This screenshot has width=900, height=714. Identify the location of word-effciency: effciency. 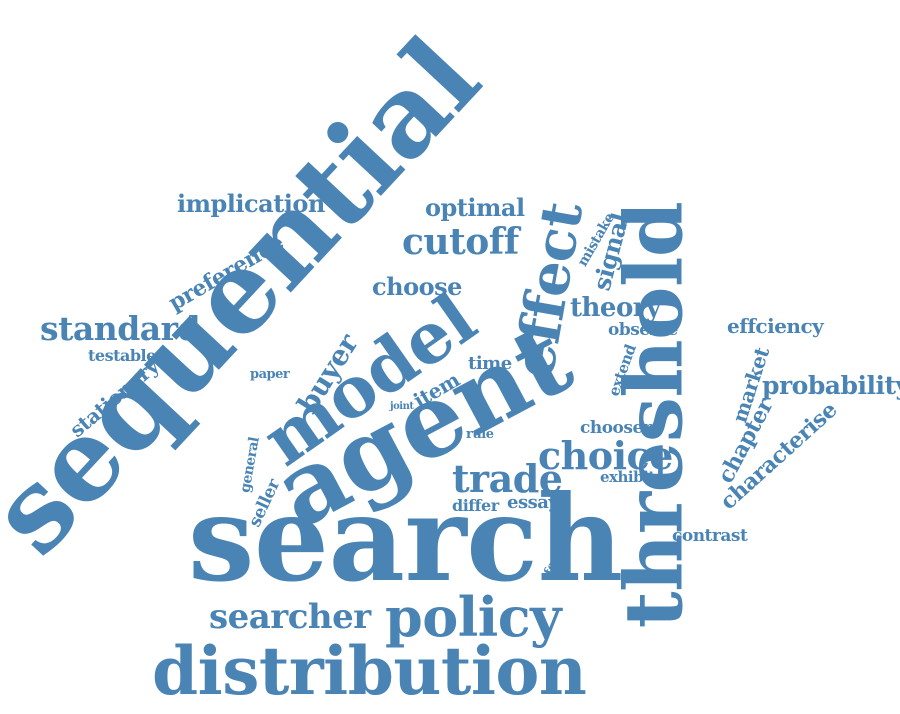
(775, 326).